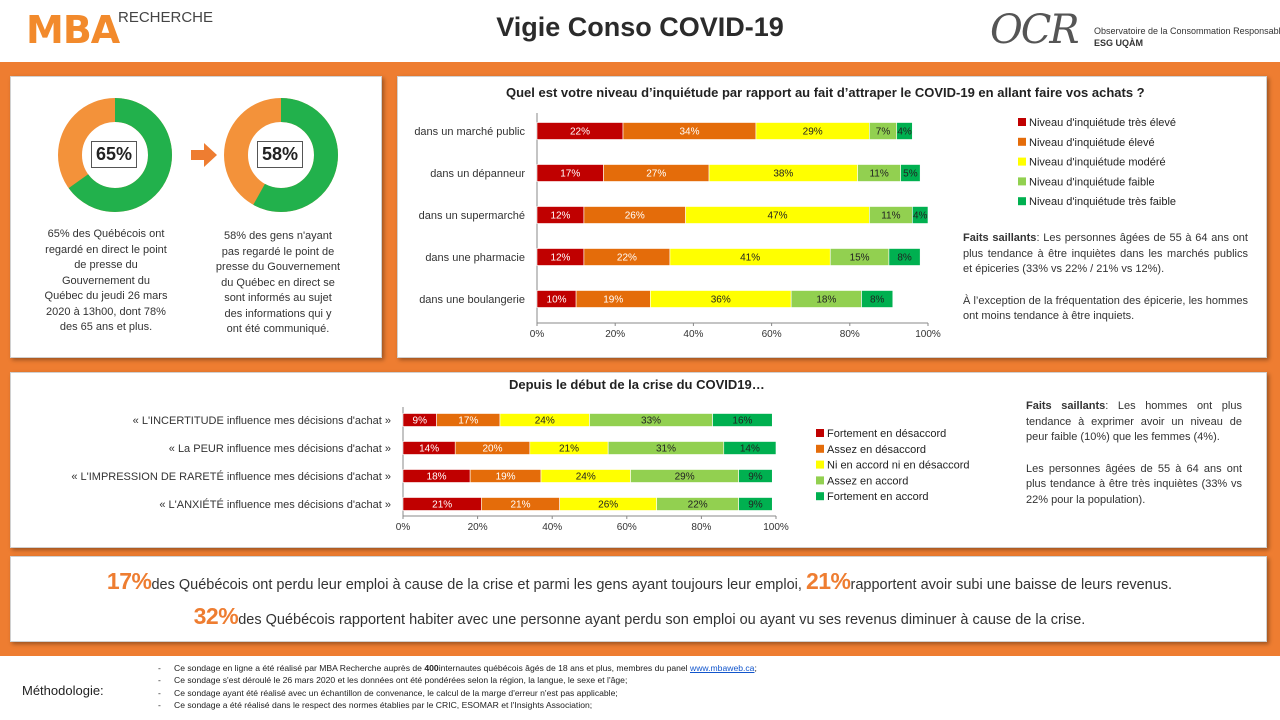 The image size is (1280, 720). I want to click on donut-2-value: 58%, so click(280, 154).